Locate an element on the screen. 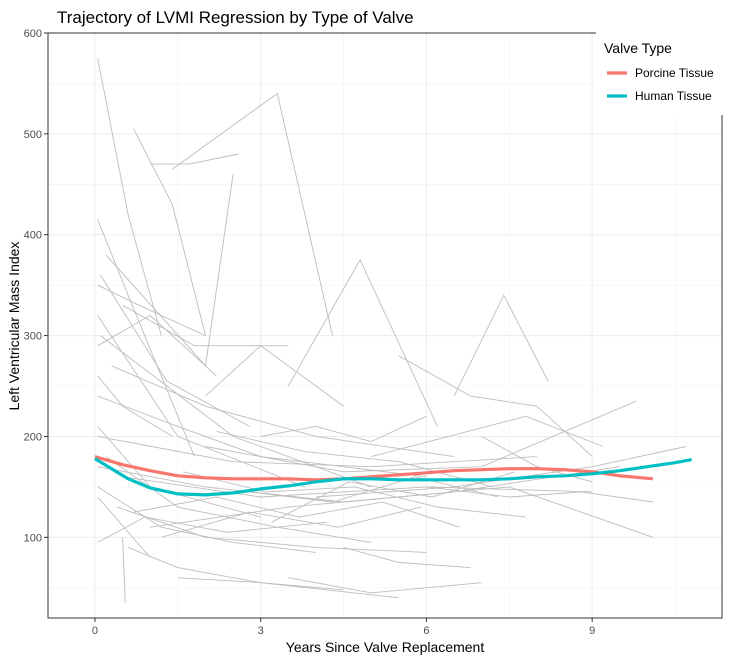  x-tick-label: 3 is located at coordinates (261, 631).